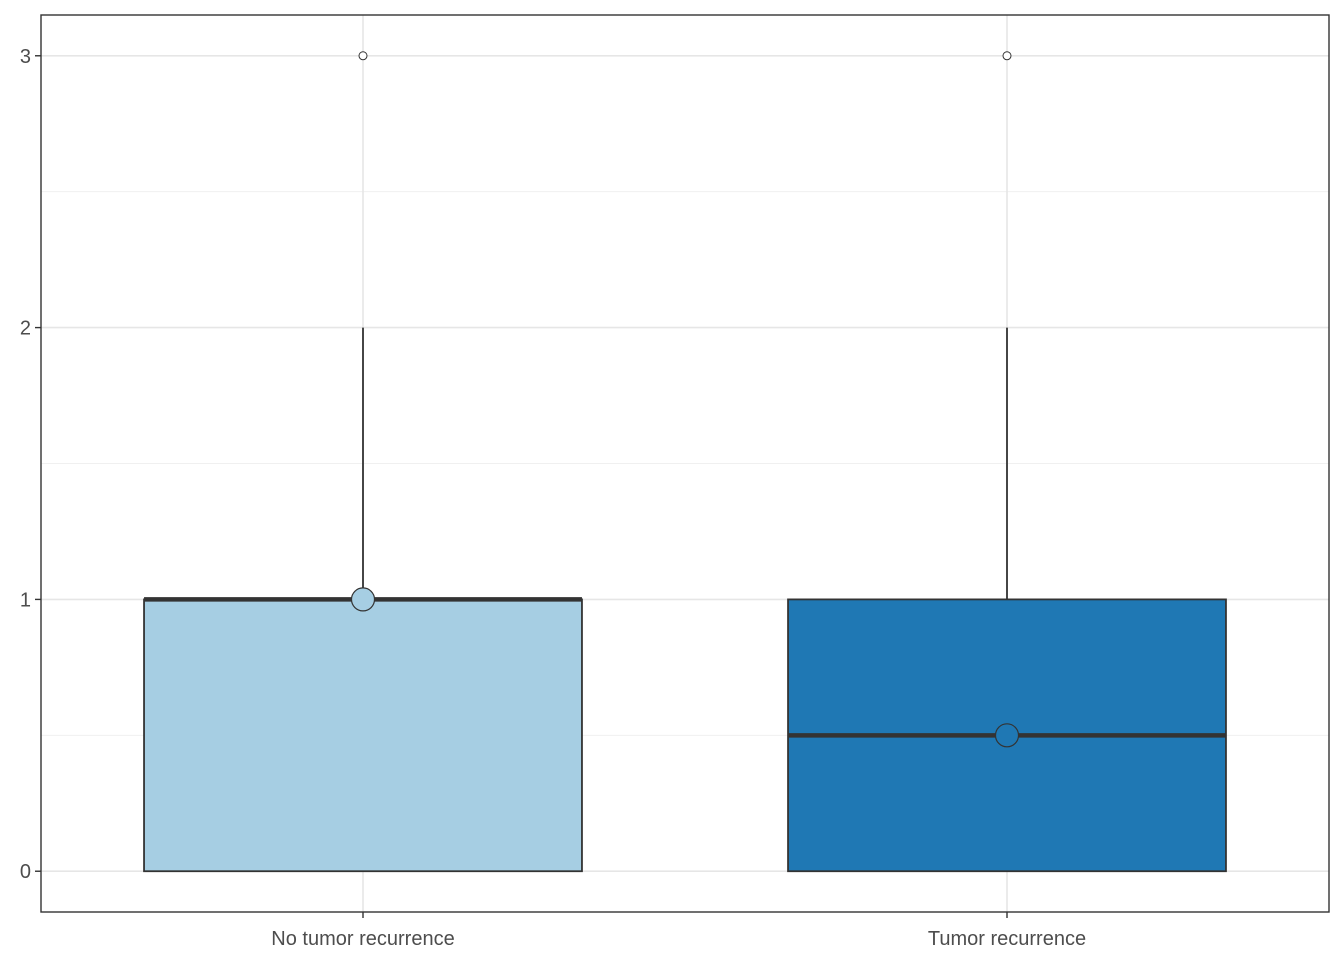 The image size is (1344, 960). What do you see at coordinates (1007, 939) in the screenshot?
I see `x-tick-label: Tumor recurrence` at bounding box center [1007, 939].